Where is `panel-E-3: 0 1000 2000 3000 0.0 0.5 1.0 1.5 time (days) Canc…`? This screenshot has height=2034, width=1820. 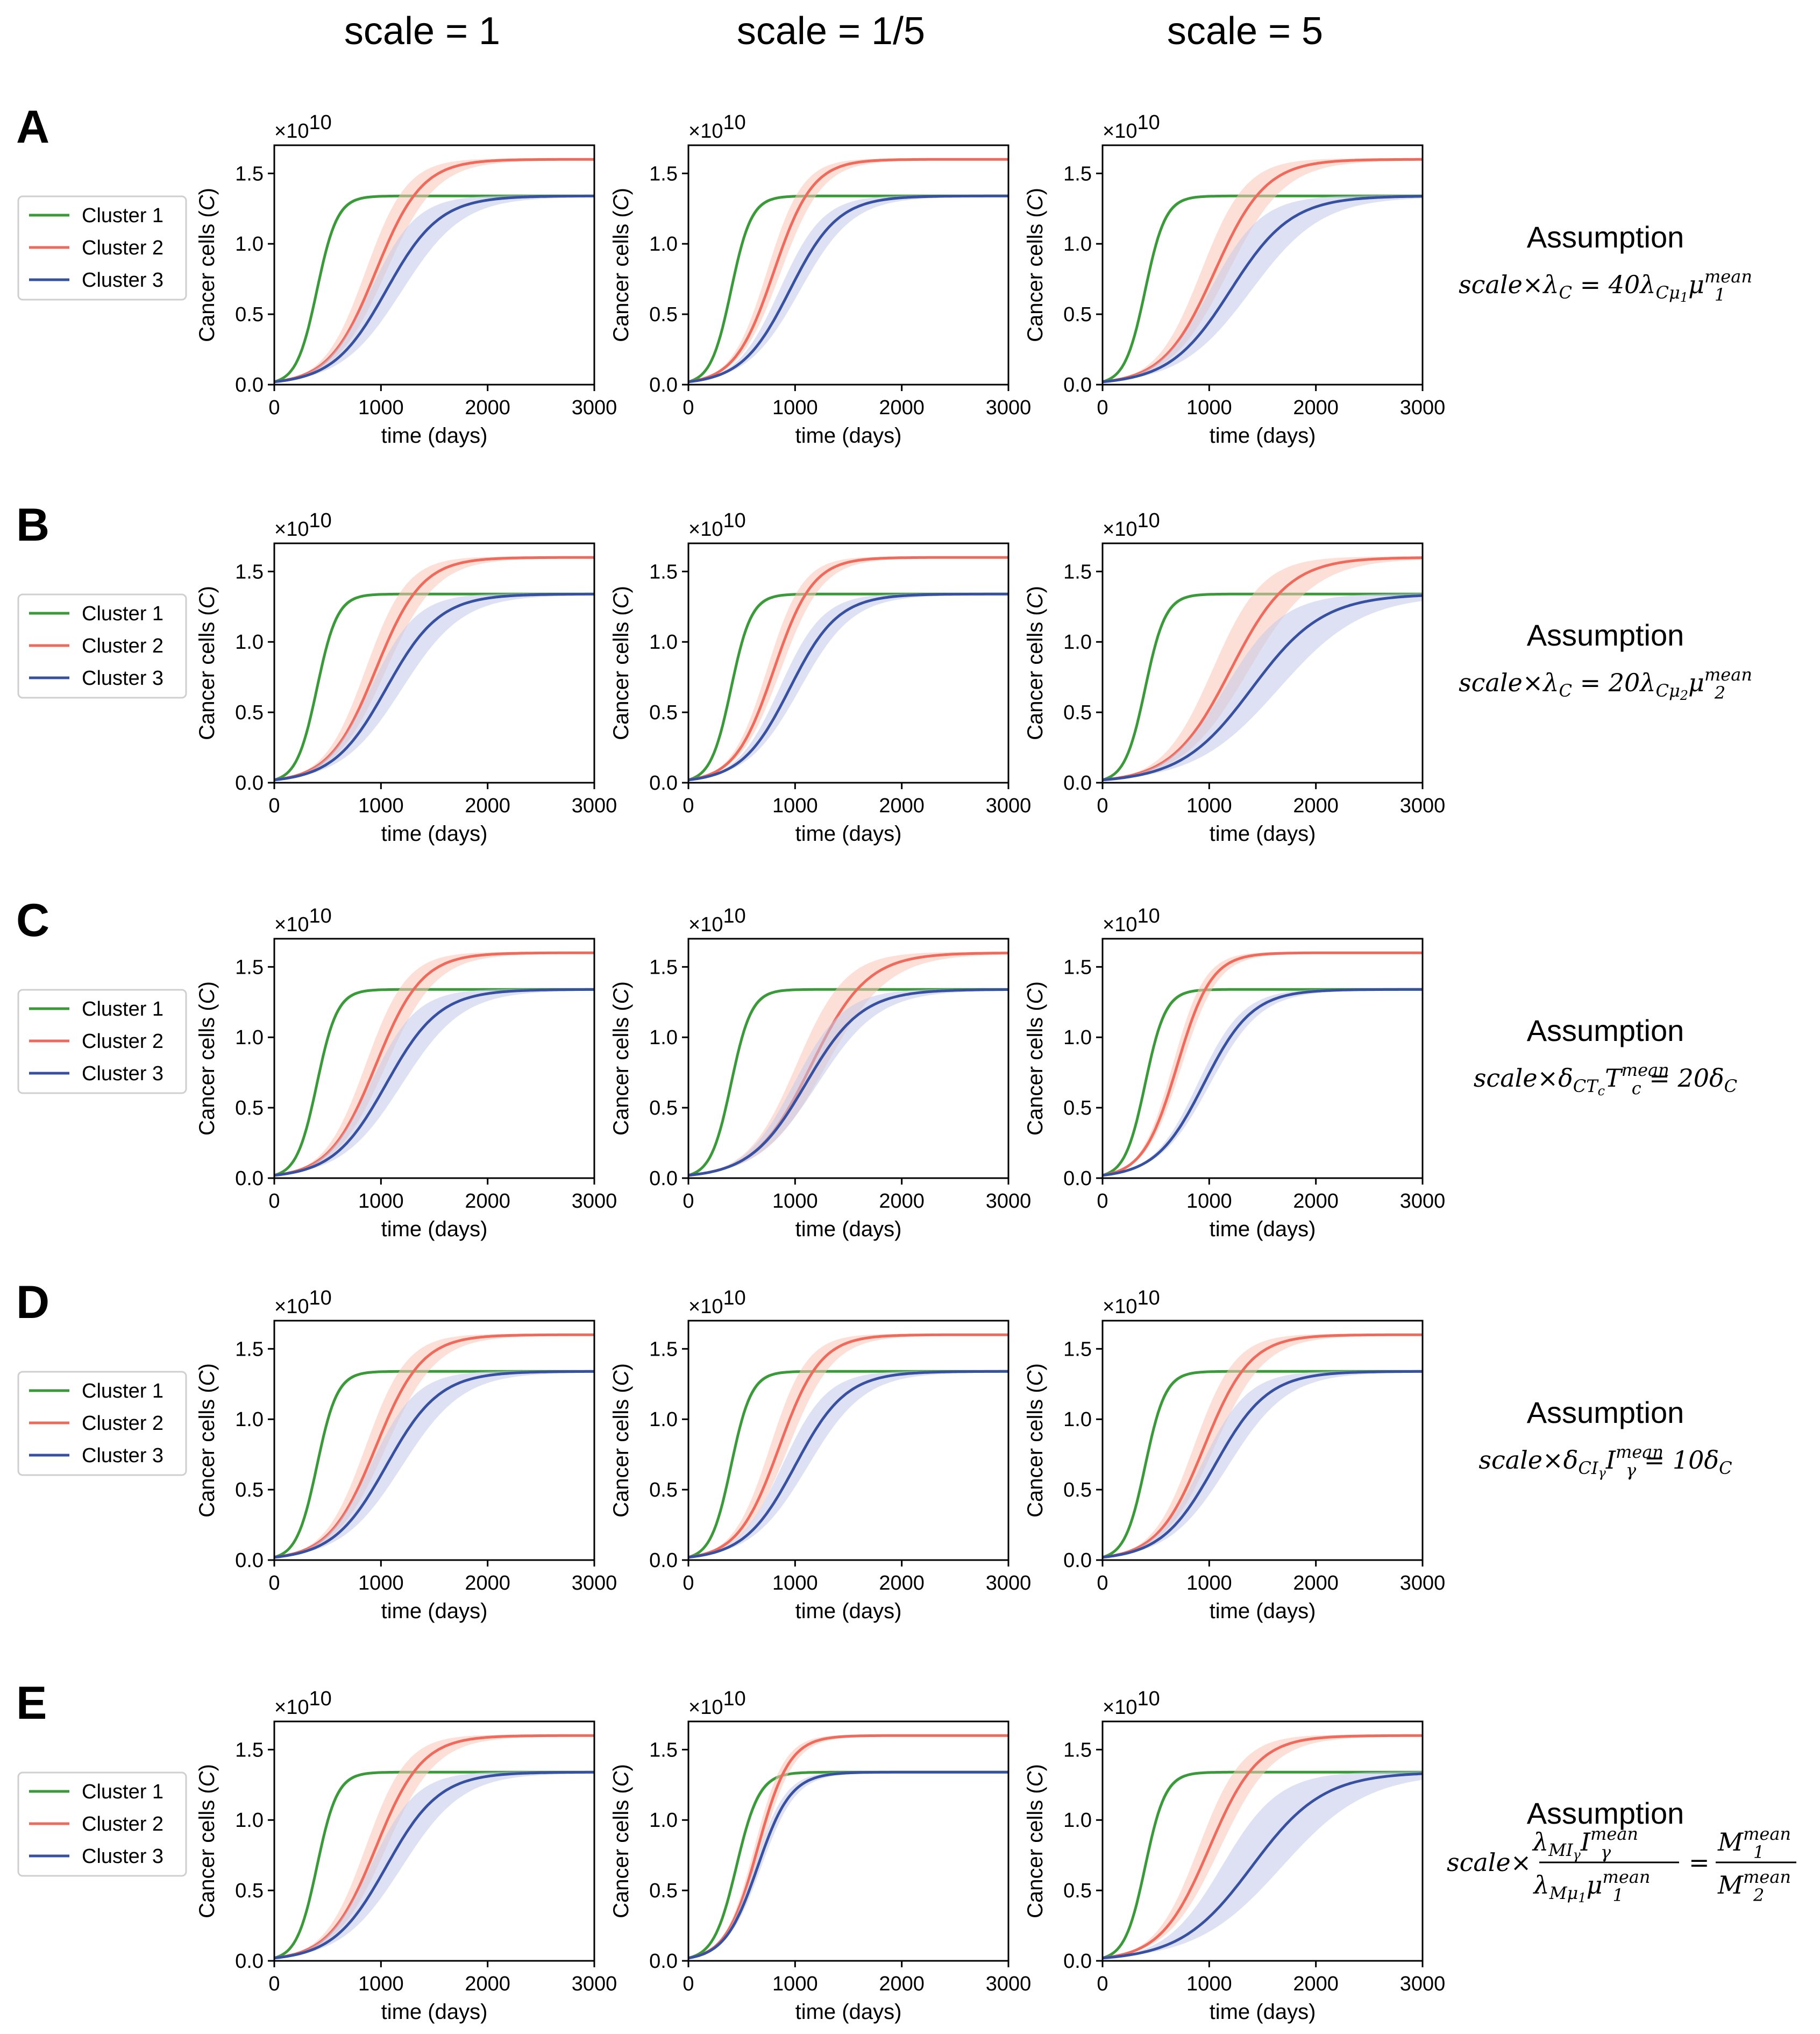 panel-E-3: 0 1000 2000 3000 0.0 0.5 1.0 1.5 time (days) Canc… is located at coordinates (1234, 1856).